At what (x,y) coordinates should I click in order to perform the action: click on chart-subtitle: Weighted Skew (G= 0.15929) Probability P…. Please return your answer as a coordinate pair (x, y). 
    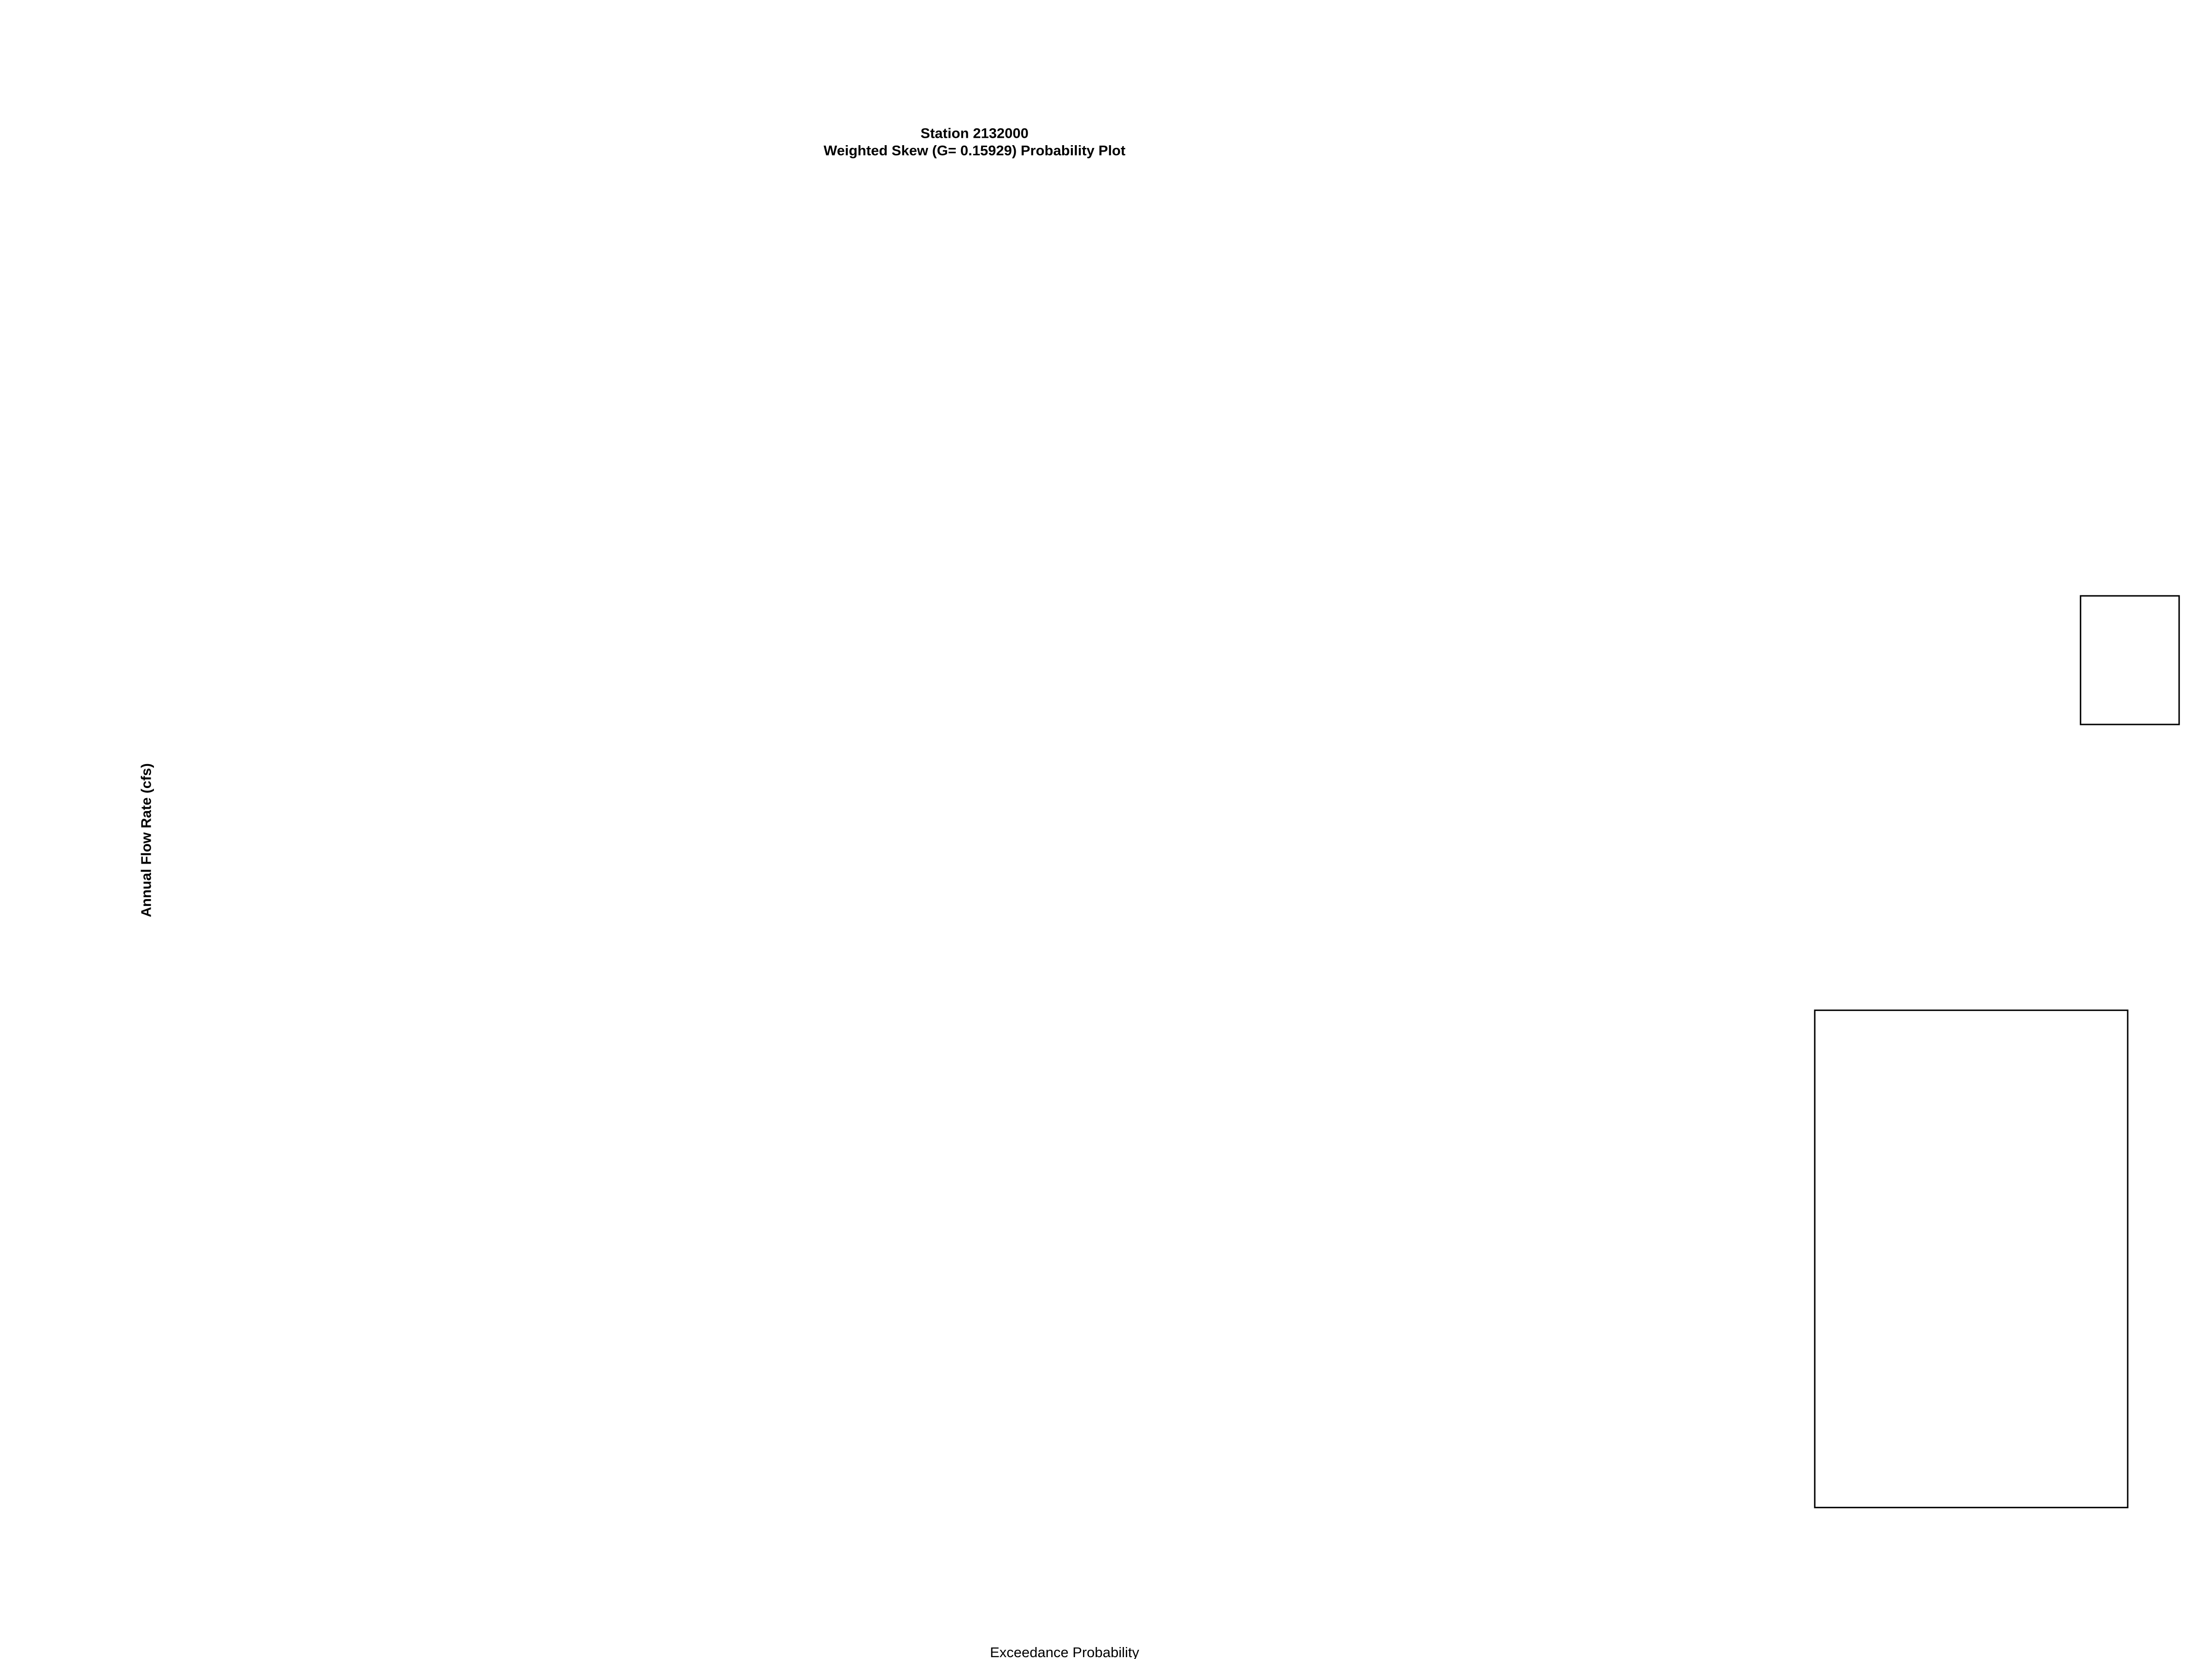
    Looking at the image, I should click on (974, 150).